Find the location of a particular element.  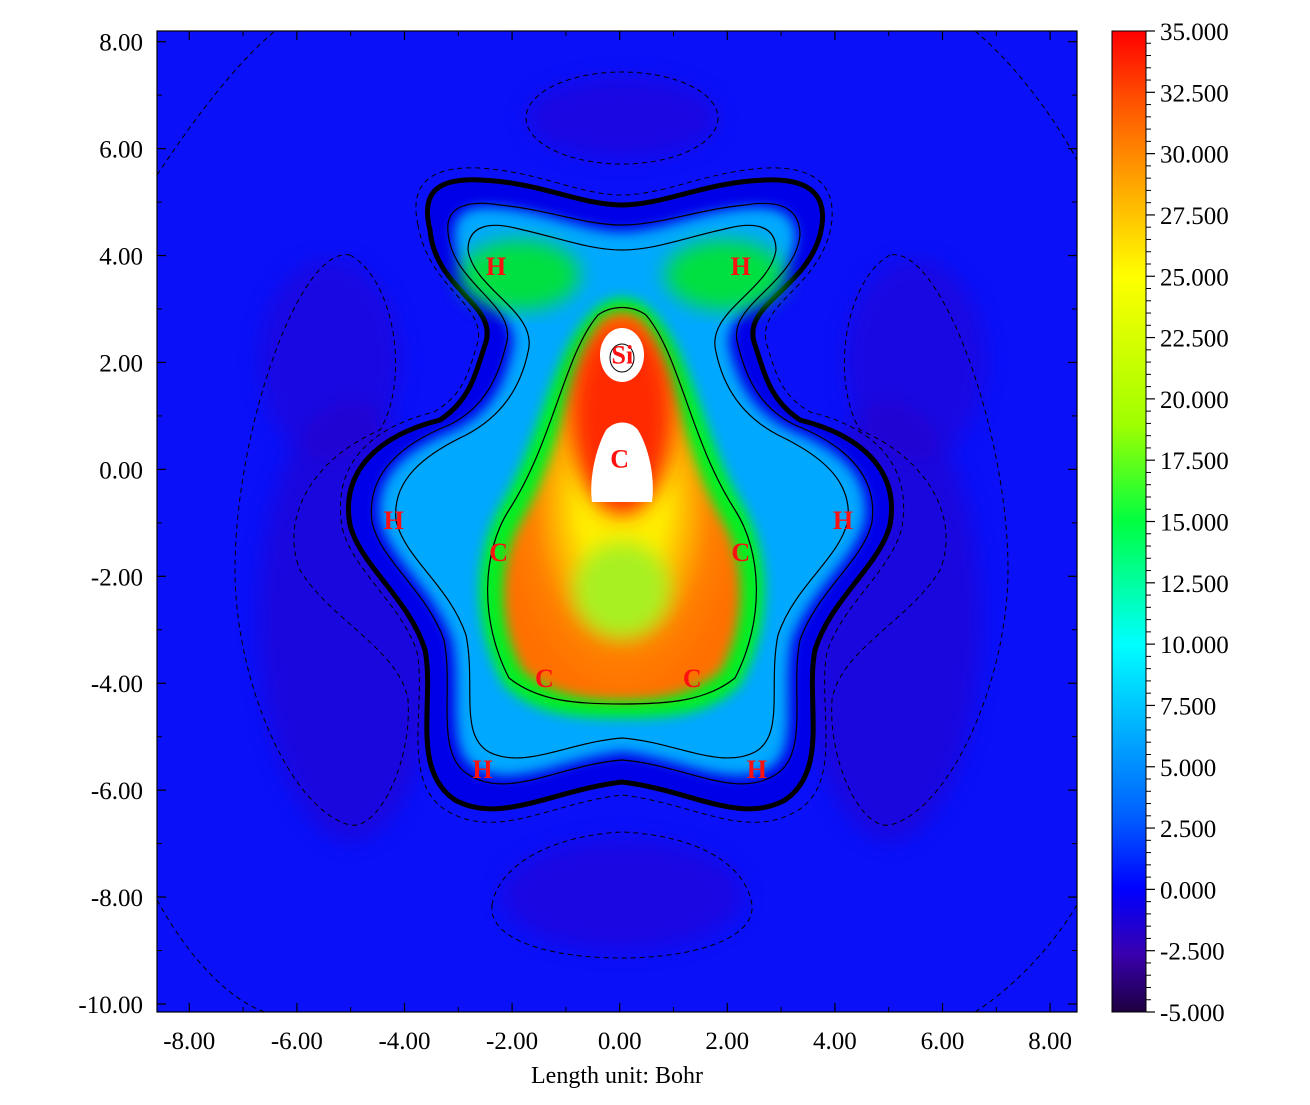

h-region-right is located at coordinates (725, 275).